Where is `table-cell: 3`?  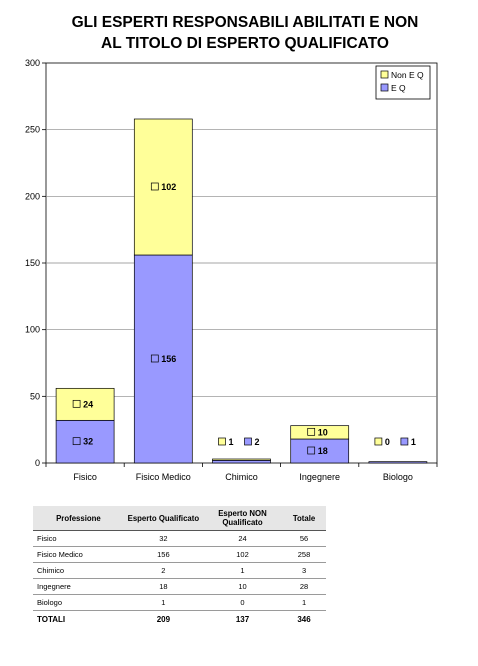 table-cell: 3 is located at coordinates (304, 570).